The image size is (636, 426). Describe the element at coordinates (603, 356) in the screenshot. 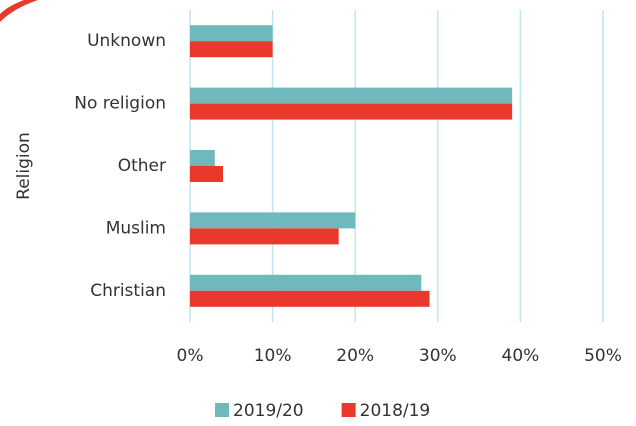

I see `x-tick-label: 50%` at that location.